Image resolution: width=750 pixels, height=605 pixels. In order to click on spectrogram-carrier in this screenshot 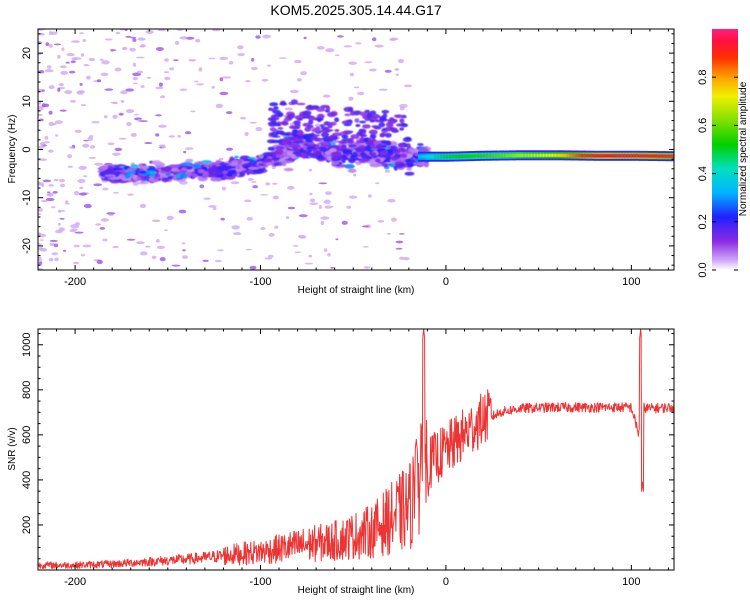, I will do `click(546, 156)`.